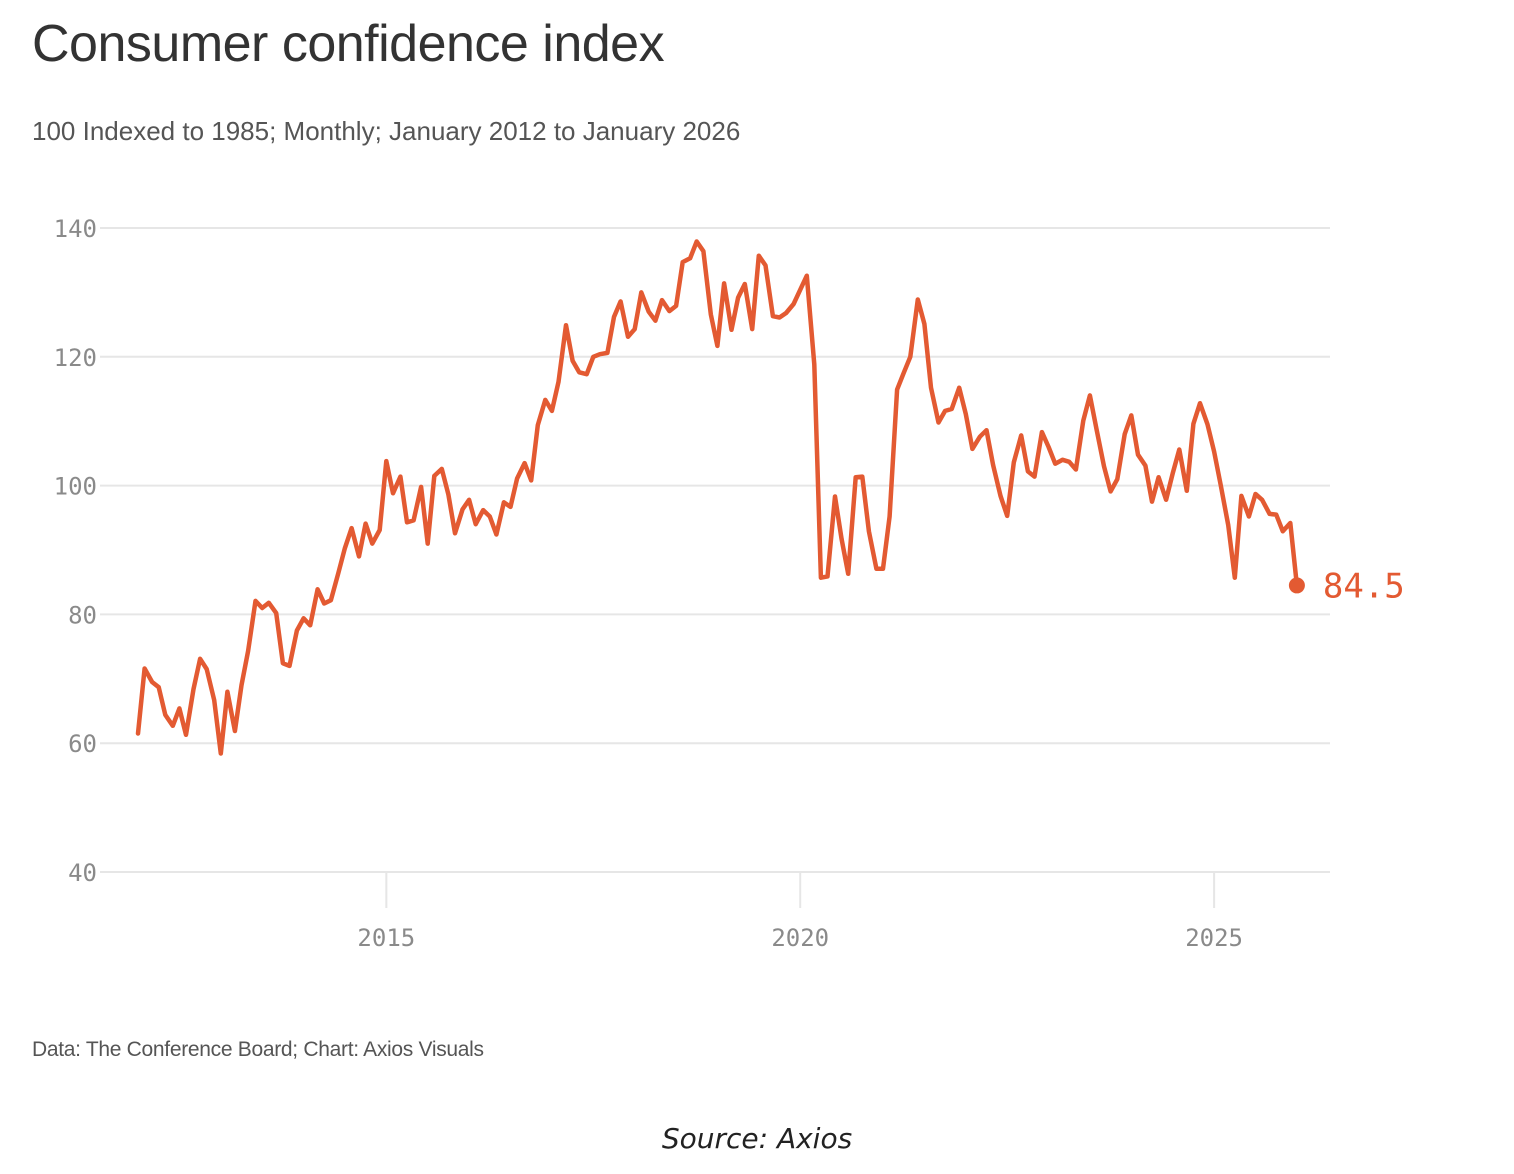 This screenshot has height=1174, width=1514. Describe the element at coordinates (75, 229) in the screenshot. I see `y-tick-label: 140` at that location.